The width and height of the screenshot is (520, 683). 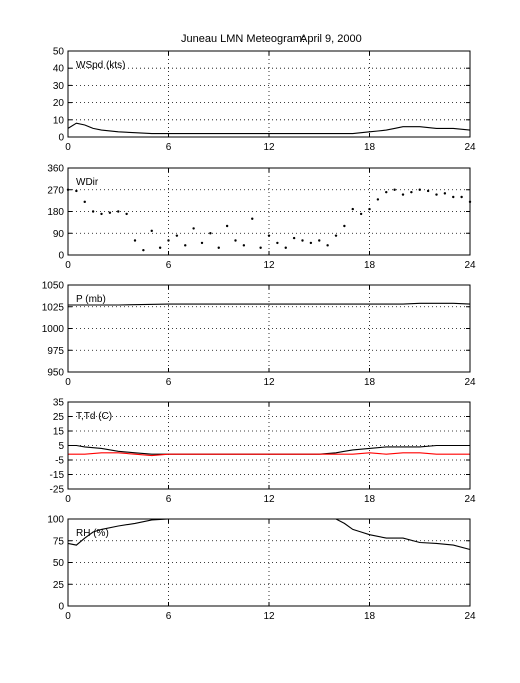 I want to click on figure-title-place: Juneau LMN Meteogram:, so click(x=243, y=39).